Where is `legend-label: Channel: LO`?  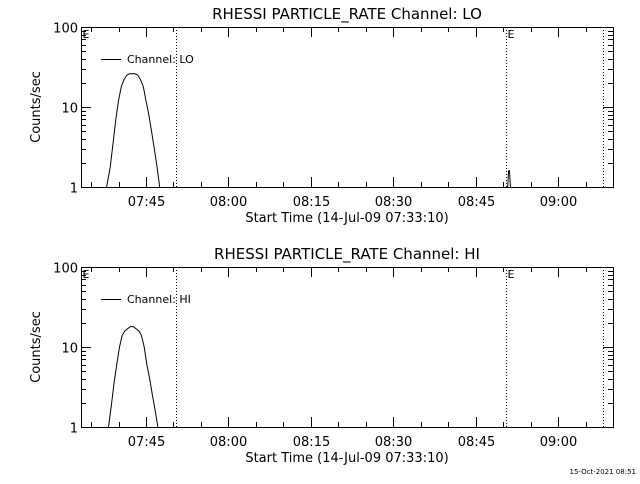
legend-label: Channel: LO is located at coordinates (160, 59).